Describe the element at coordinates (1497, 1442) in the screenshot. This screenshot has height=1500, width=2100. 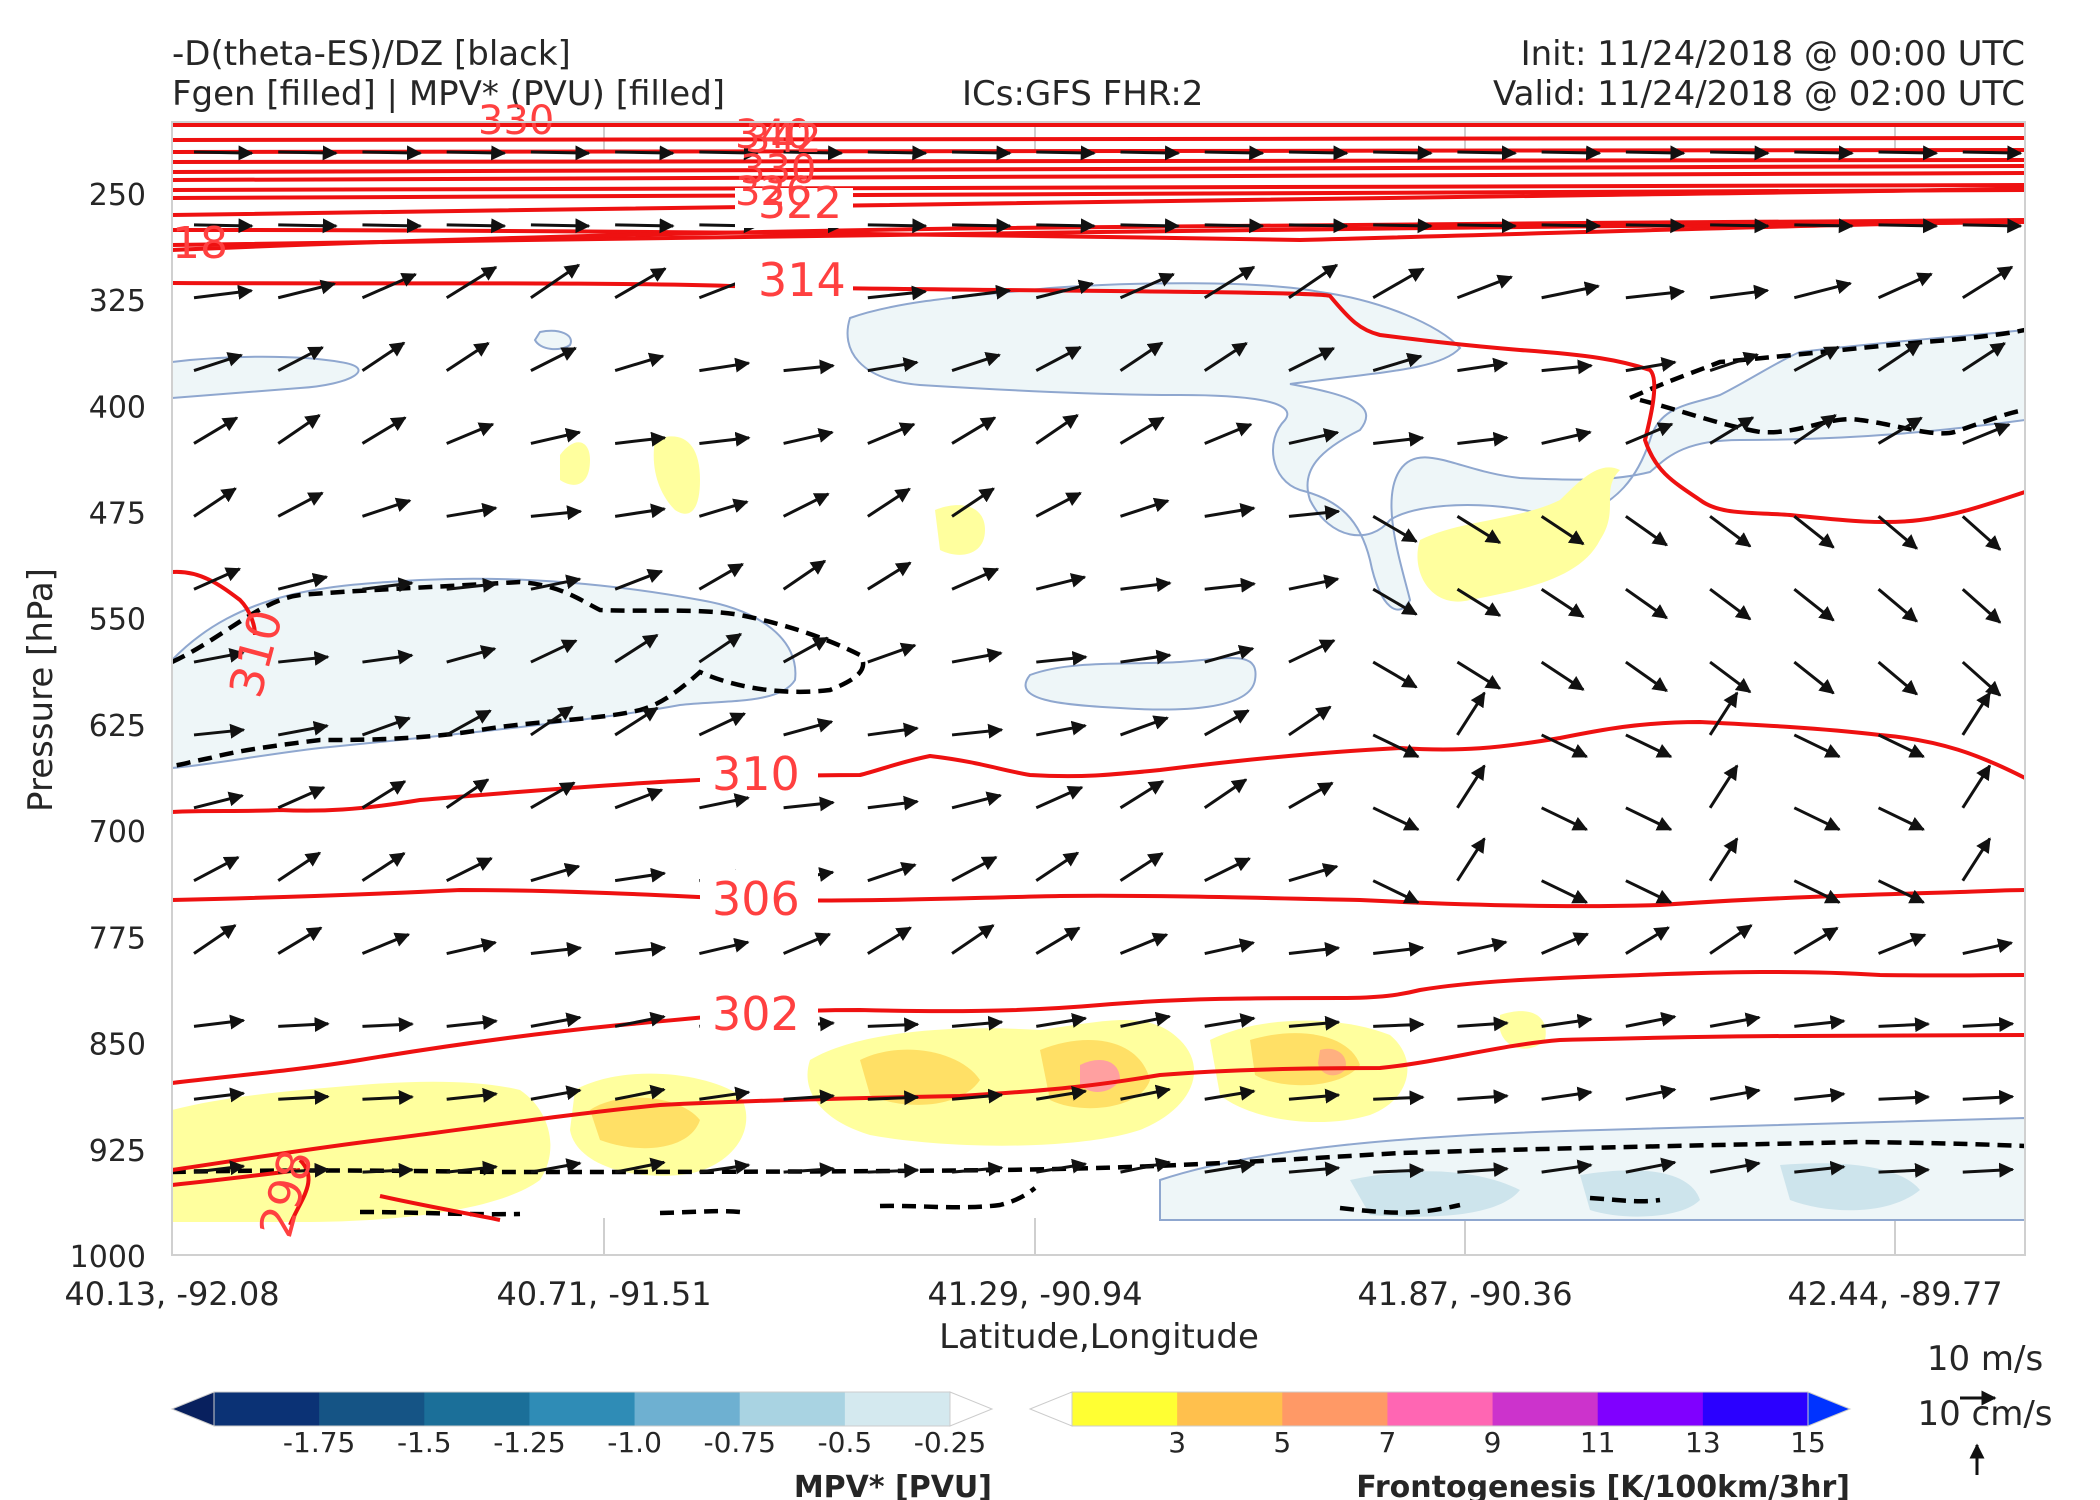
I see `fgen-colorbar-ticks: 3 5 7 9 11 13 15` at that location.